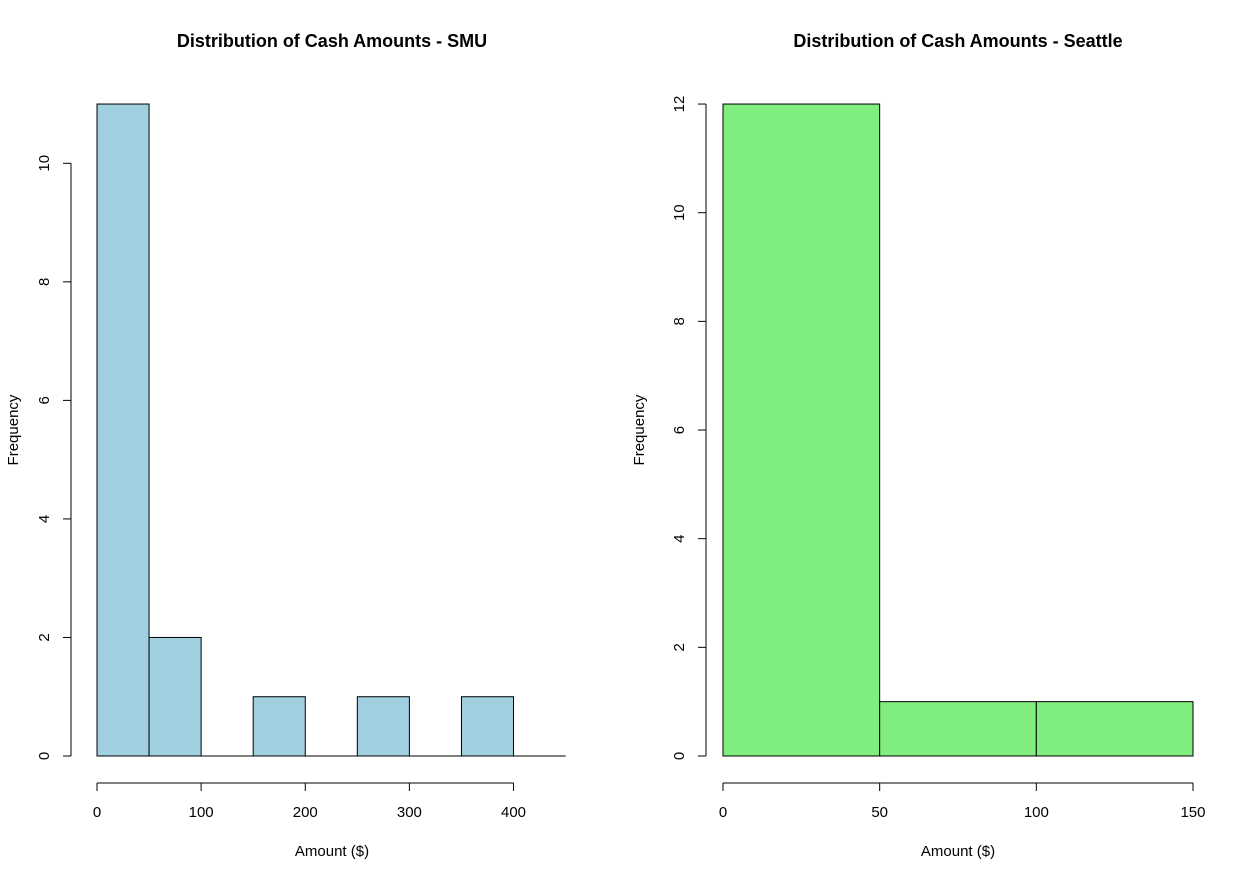 The image size is (1253, 885). What do you see at coordinates (957, 41) in the screenshot?
I see `chart-title-seattle: Distribution of Cash Amounts - Seattle` at bounding box center [957, 41].